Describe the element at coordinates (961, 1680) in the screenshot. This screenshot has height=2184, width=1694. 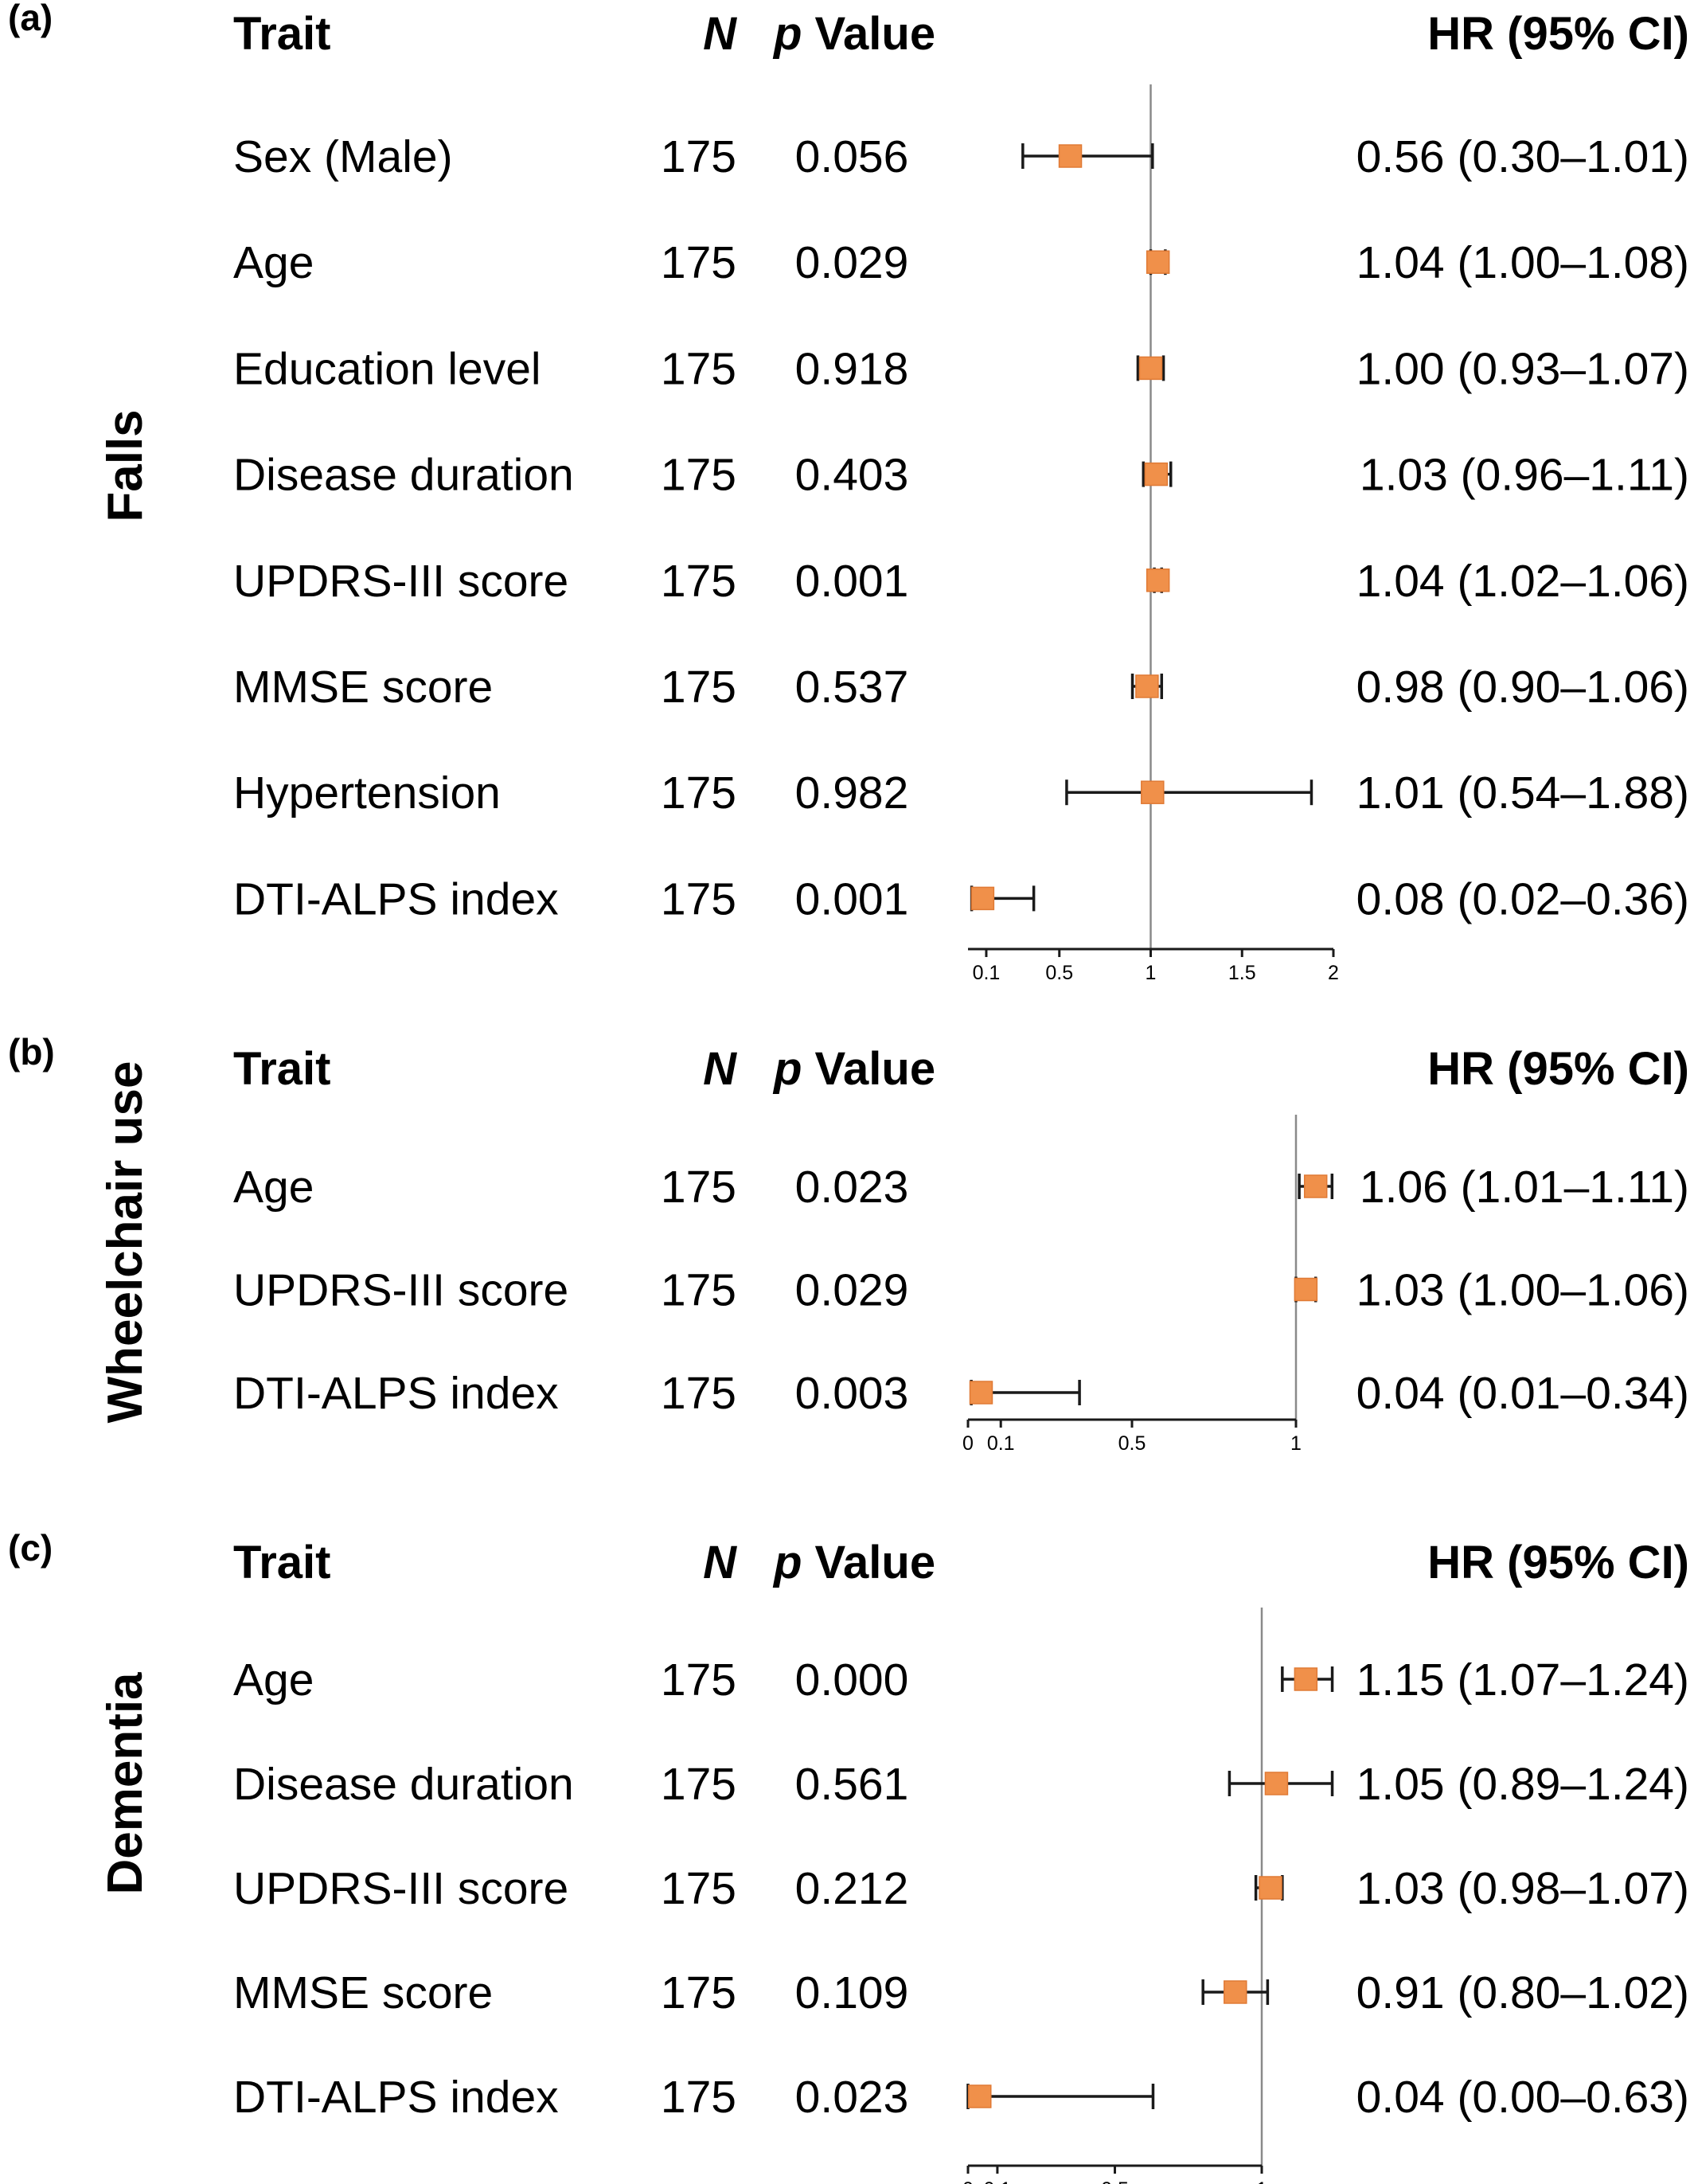
I see `table-row: Age 175 0.000 1.15 (1.07–1.24)` at that location.